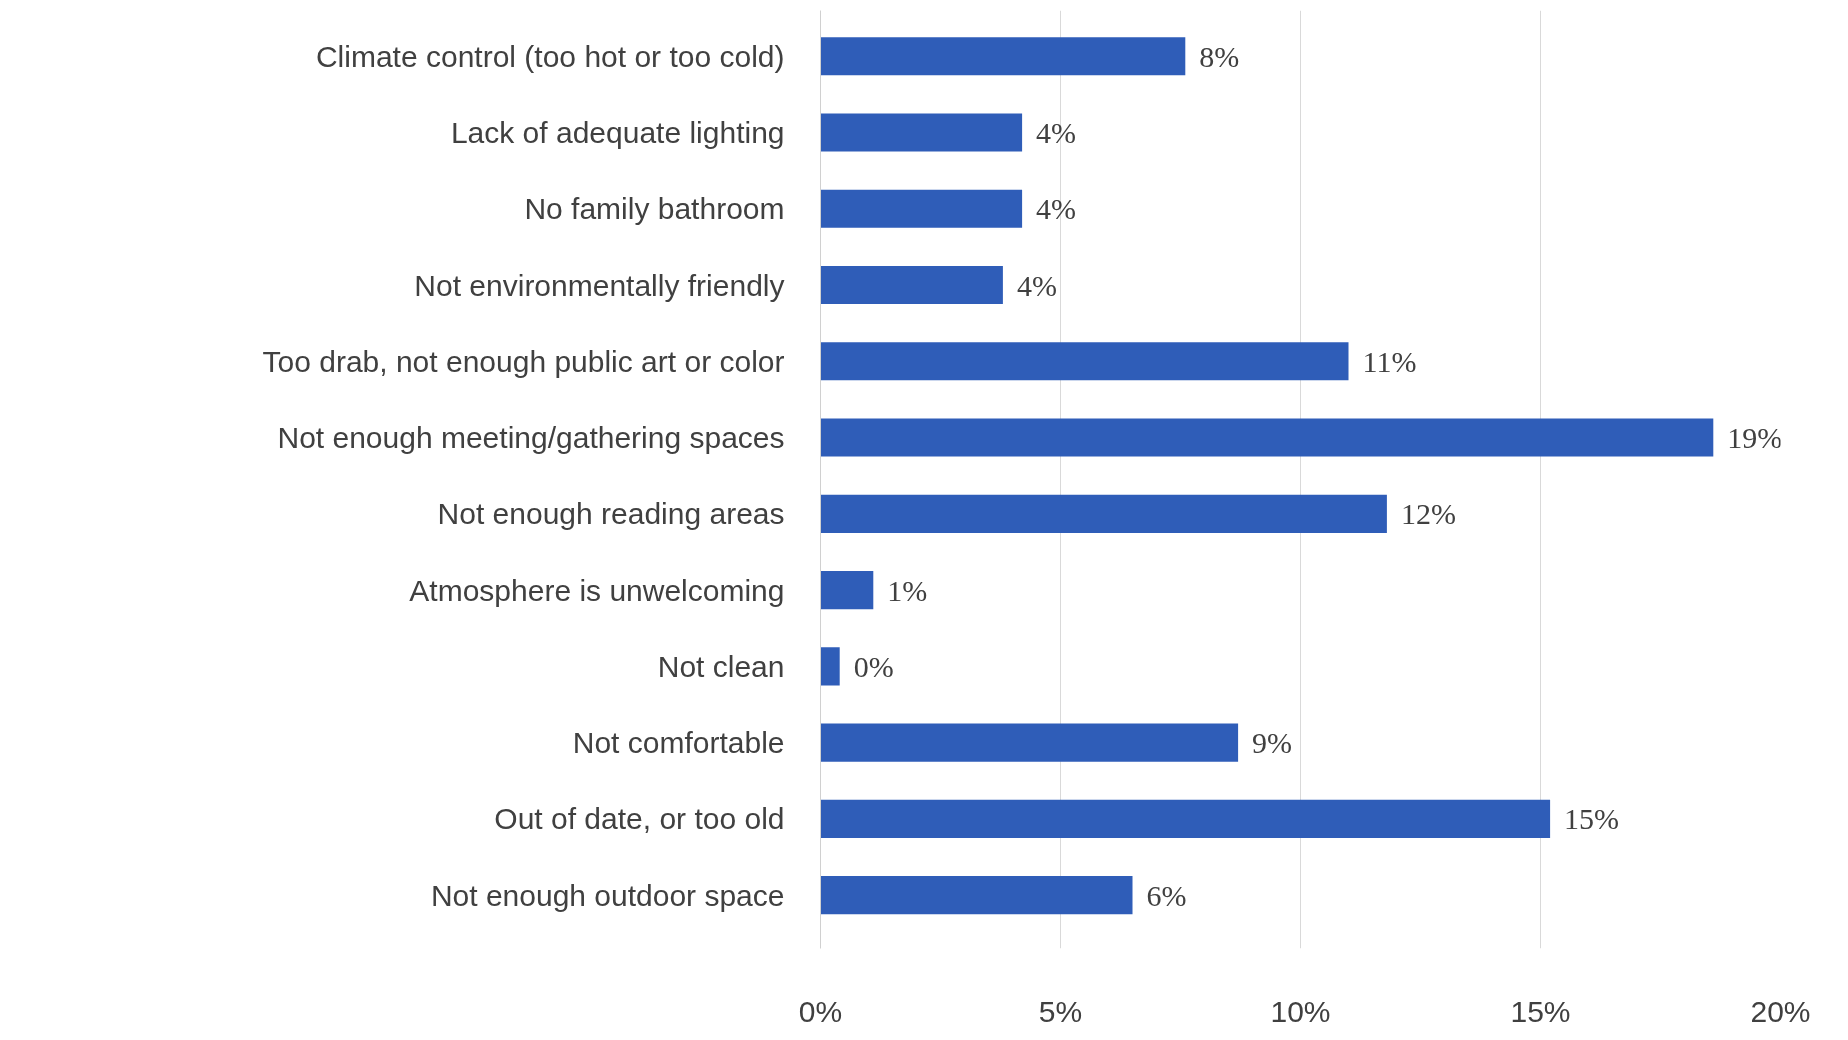  Describe the element at coordinates (820, 1011) in the screenshot. I see `x-tick-label: 0%` at that location.